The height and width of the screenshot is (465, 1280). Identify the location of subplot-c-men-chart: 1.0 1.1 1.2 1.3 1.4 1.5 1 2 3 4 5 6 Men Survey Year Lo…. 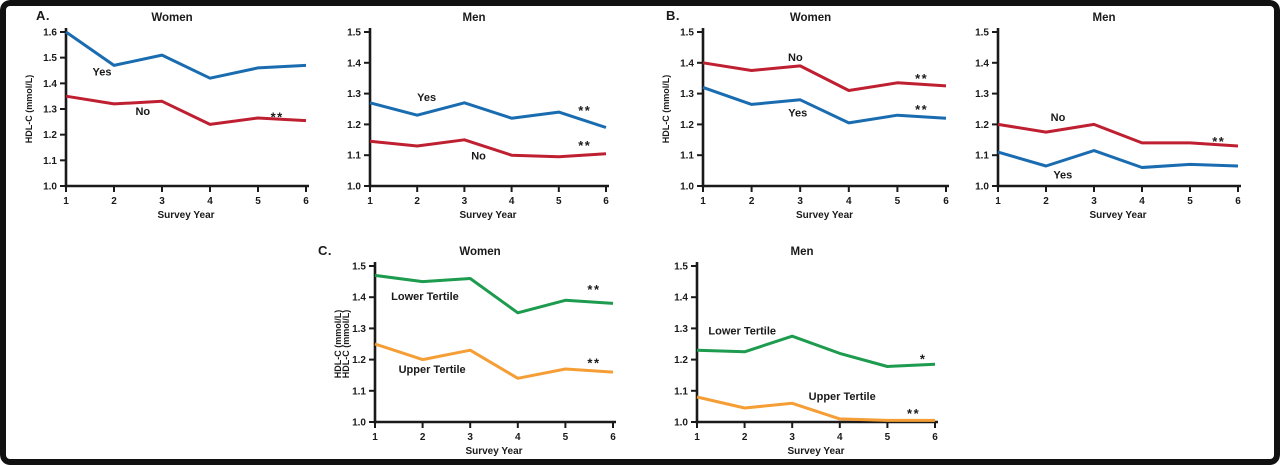
(801, 349).